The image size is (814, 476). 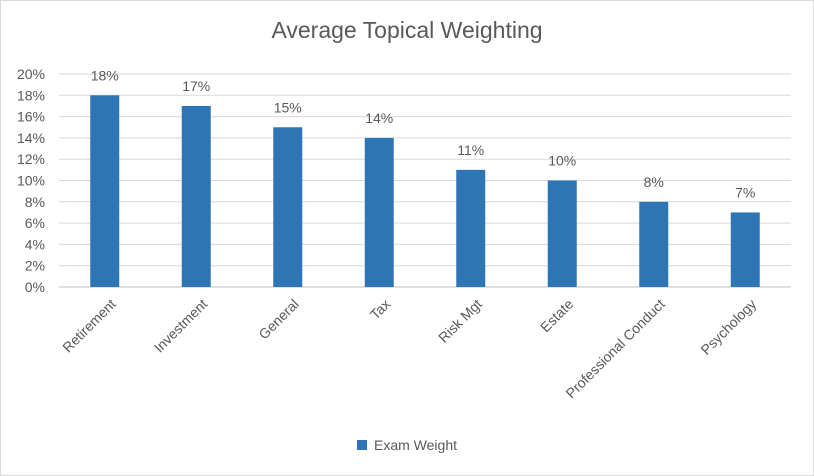 I want to click on y-tick-label: 6%, so click(x=35, y=223).